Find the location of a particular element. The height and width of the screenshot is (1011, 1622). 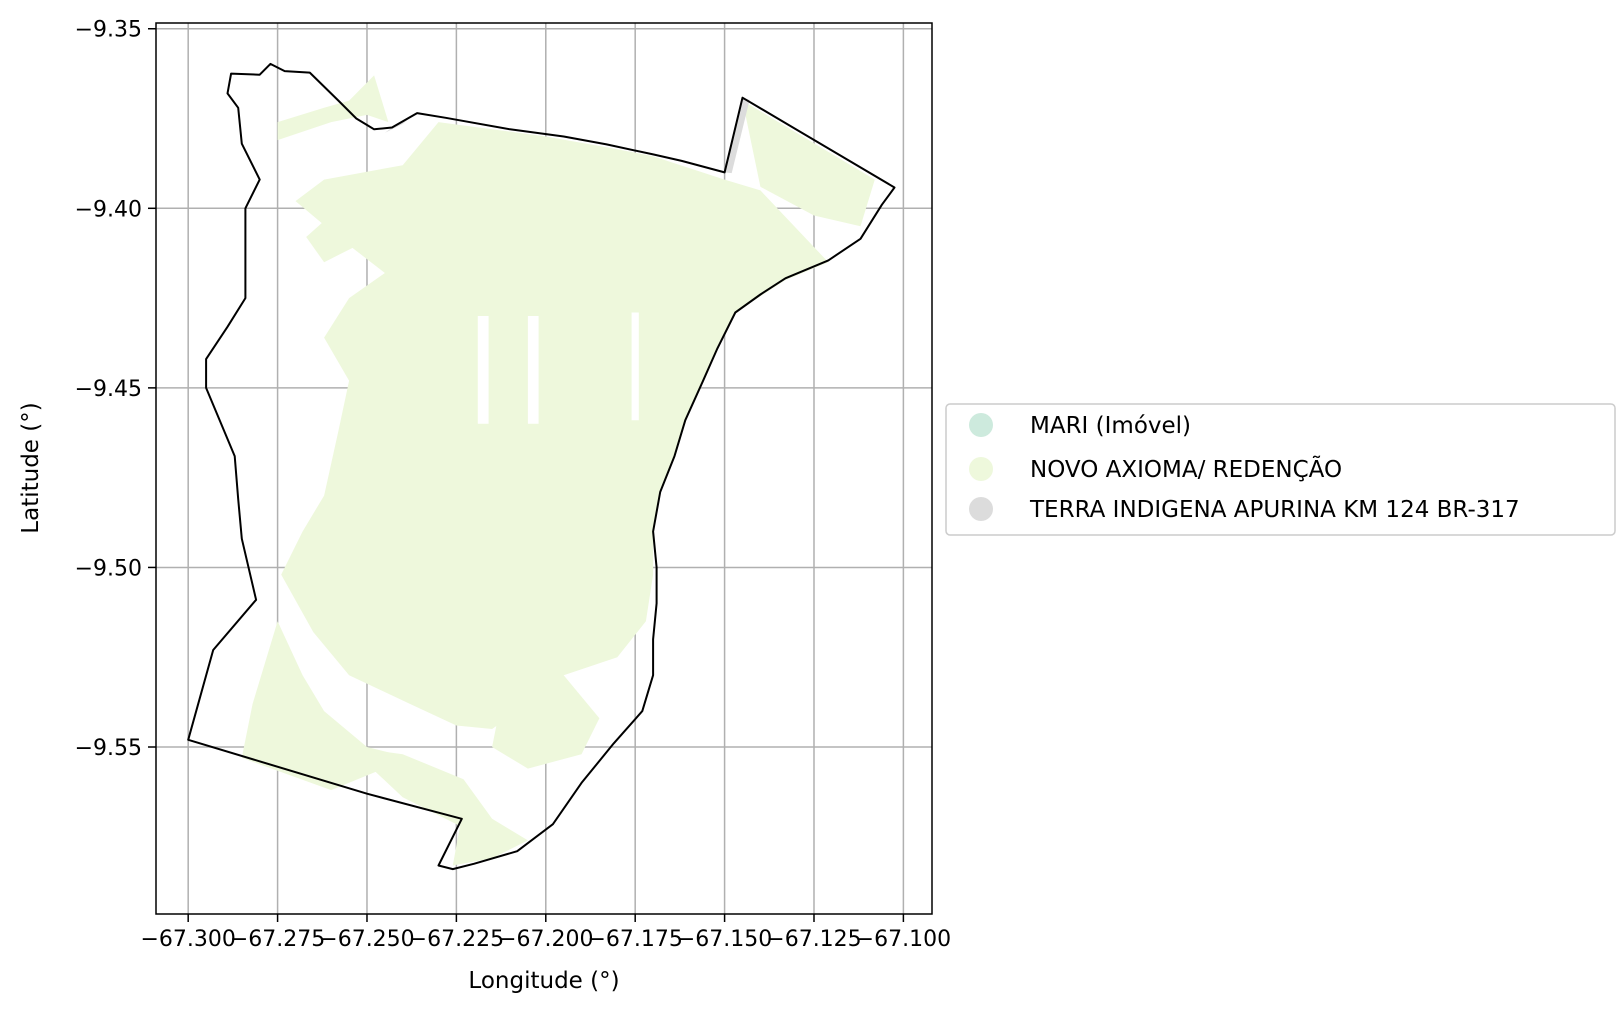

y-axis-ticks: −9.35 −9.40 −9.45 −9.50 −9.55 is located at coordinates (115, 389).